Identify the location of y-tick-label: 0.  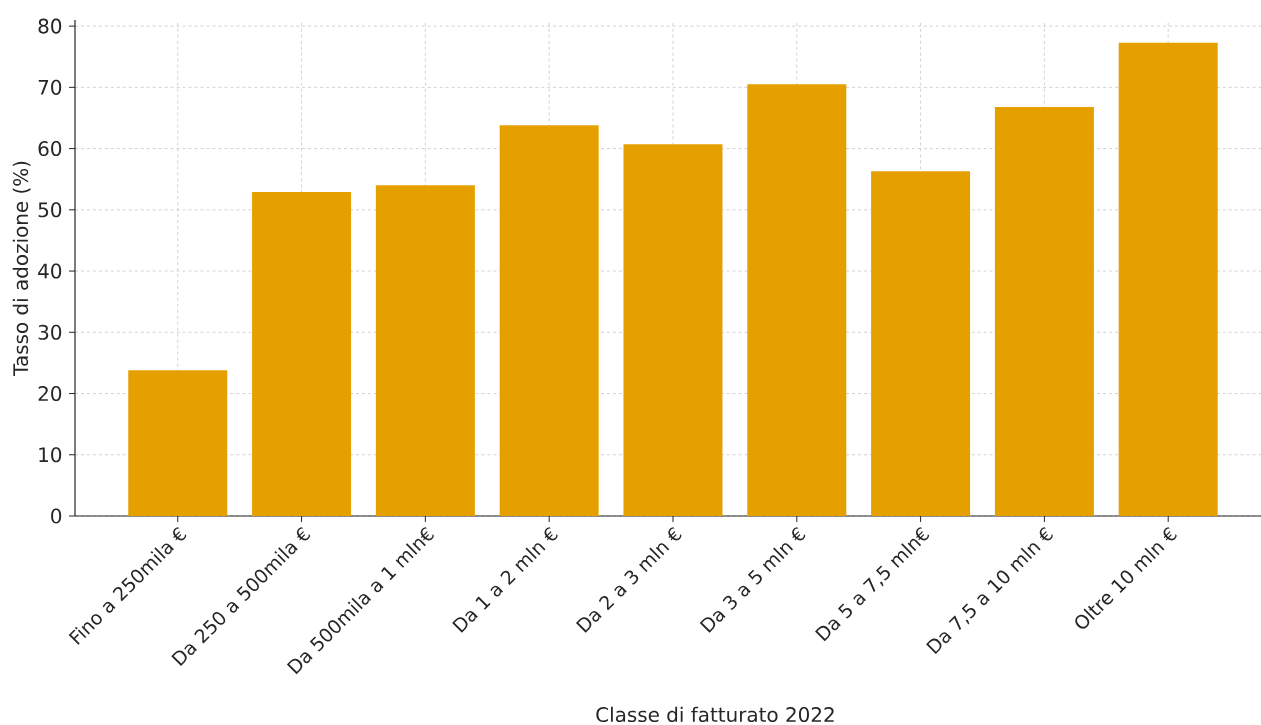
(56, 516).